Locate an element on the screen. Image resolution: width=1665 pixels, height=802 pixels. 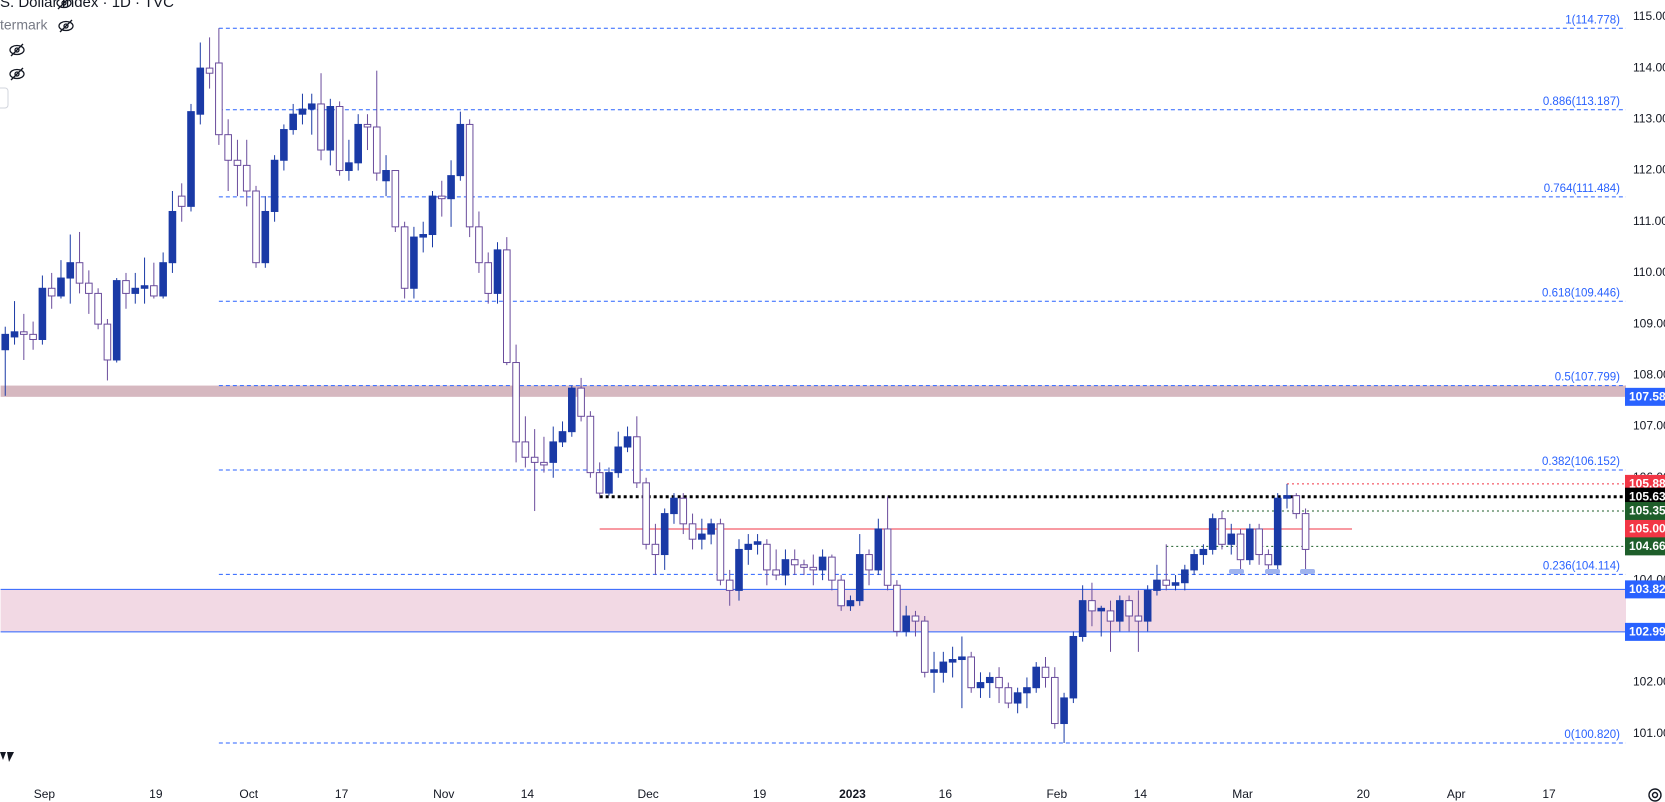
fib-label: 0(100.820) is located at coordinates (1592, 735).